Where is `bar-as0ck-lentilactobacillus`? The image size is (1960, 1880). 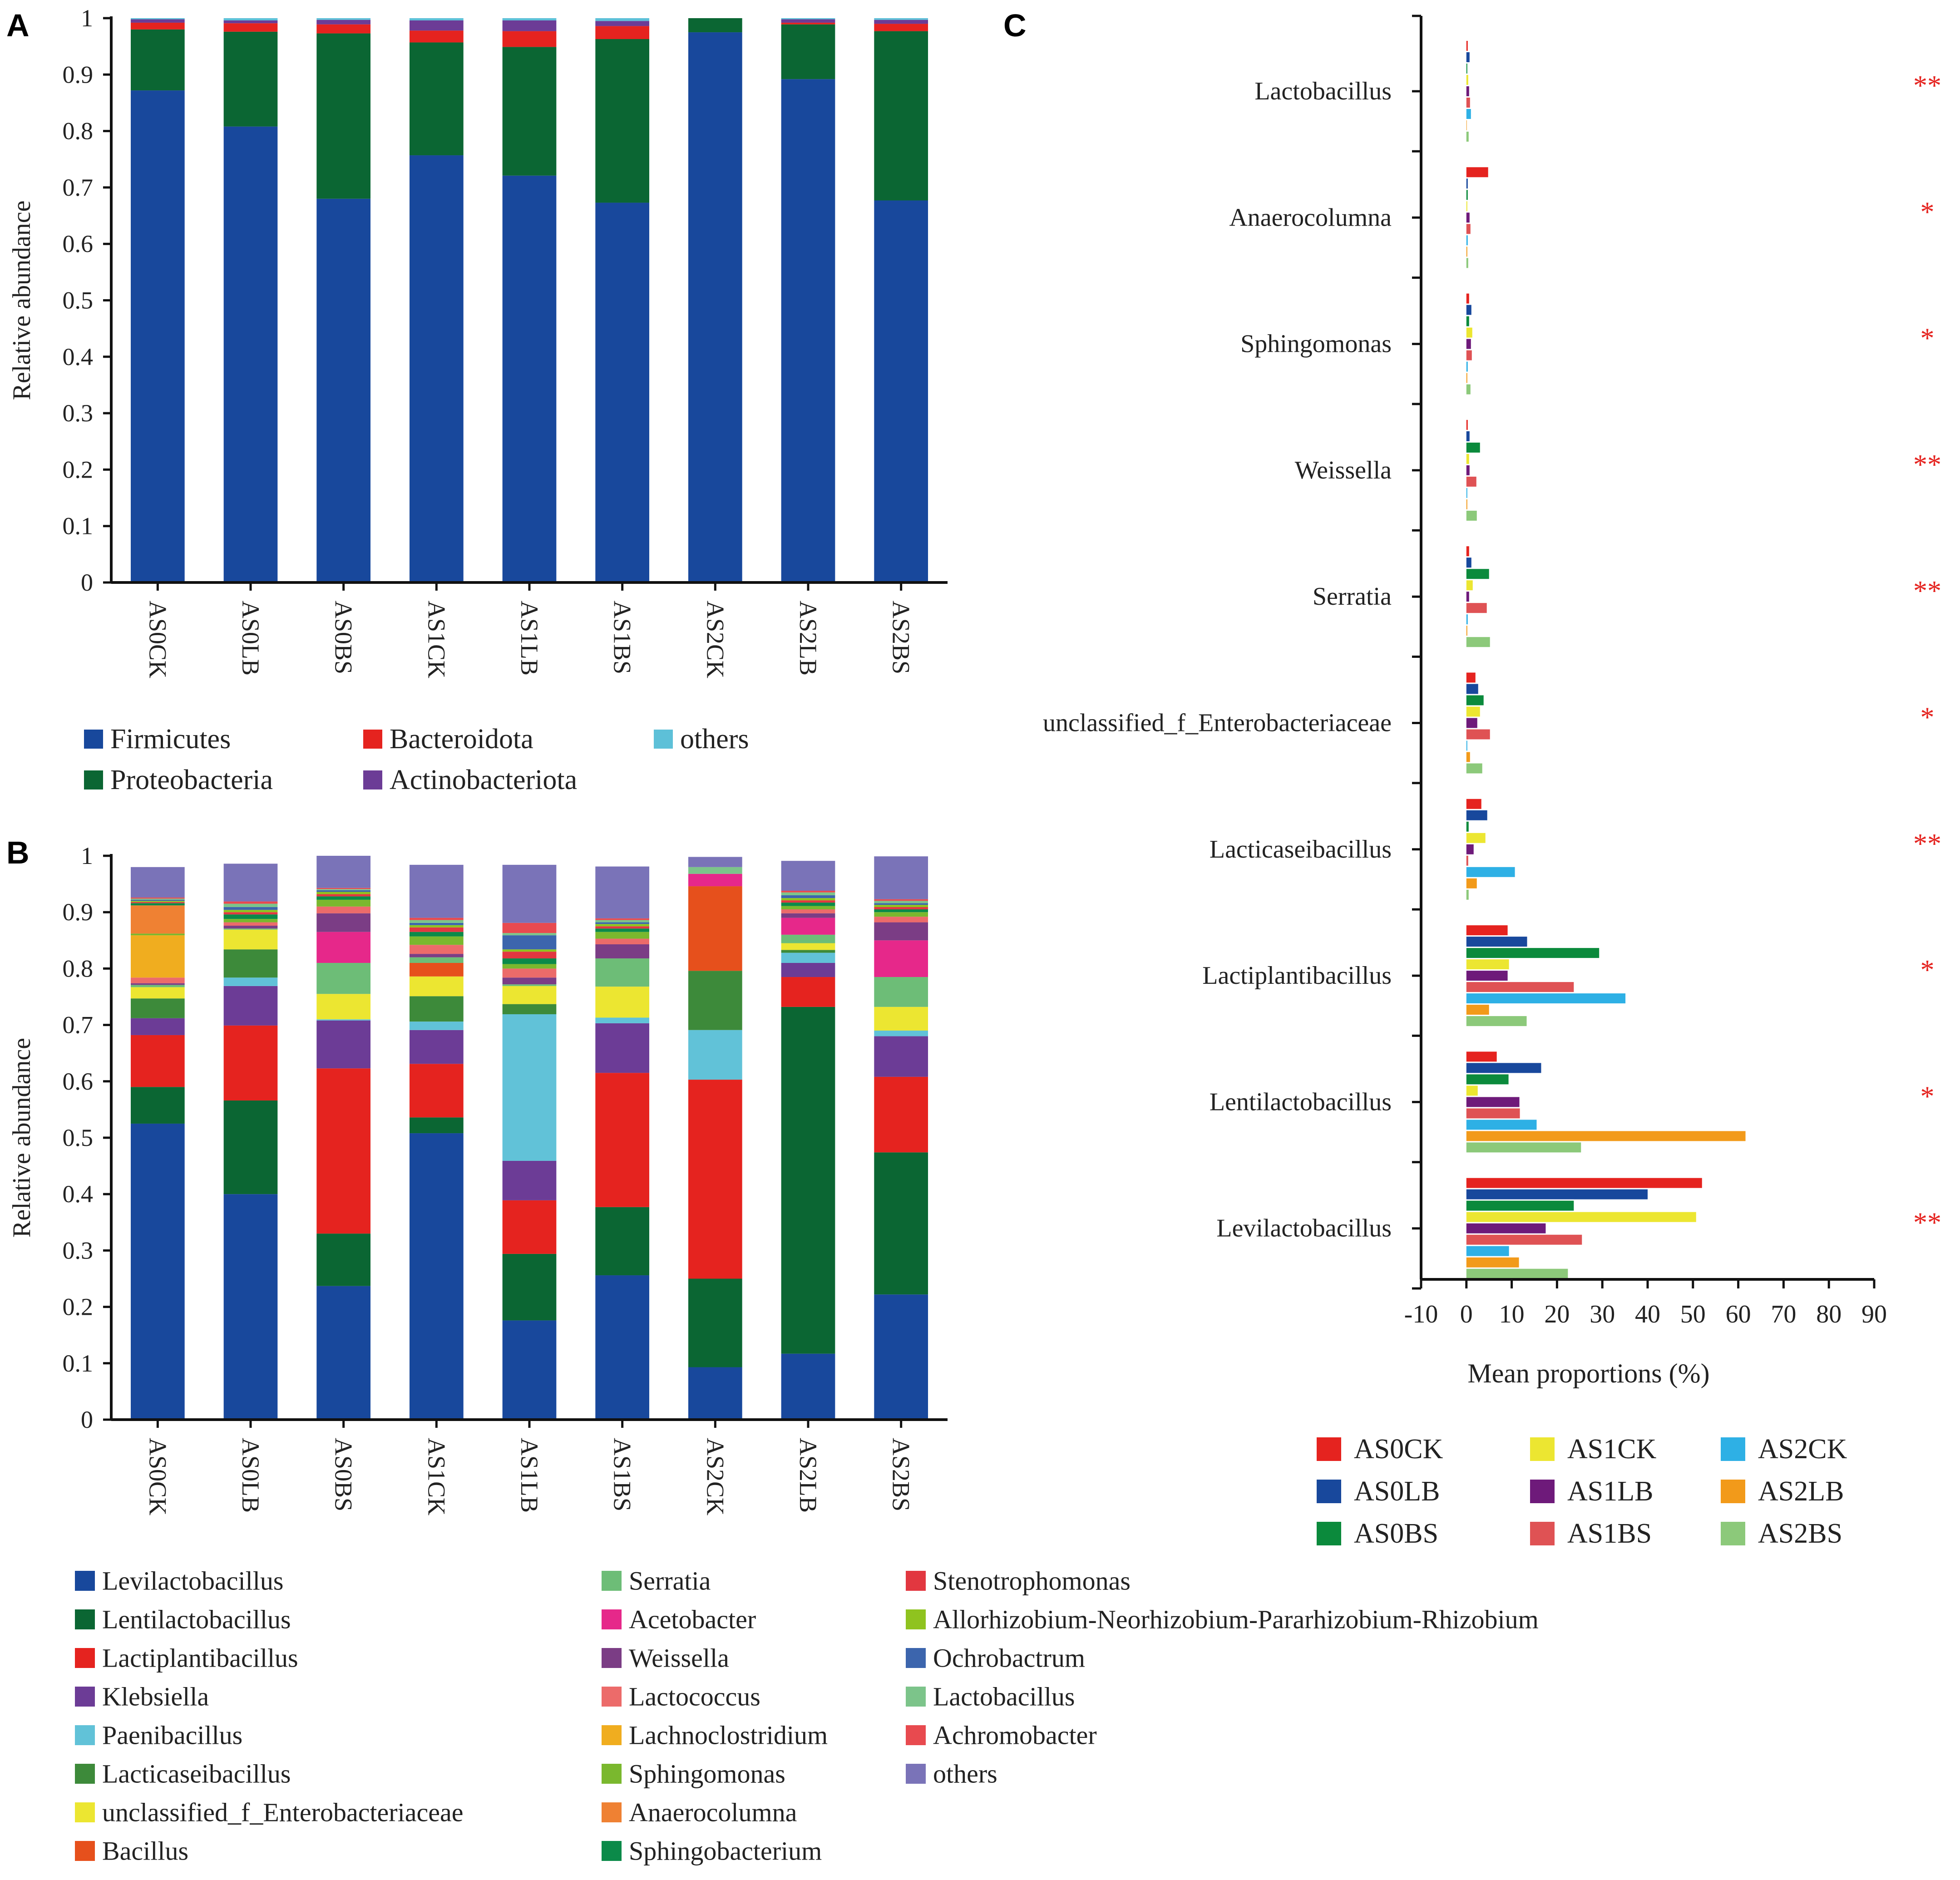
bar-as0ck-lentilactobacillus is located at coordinates (157, 1106).